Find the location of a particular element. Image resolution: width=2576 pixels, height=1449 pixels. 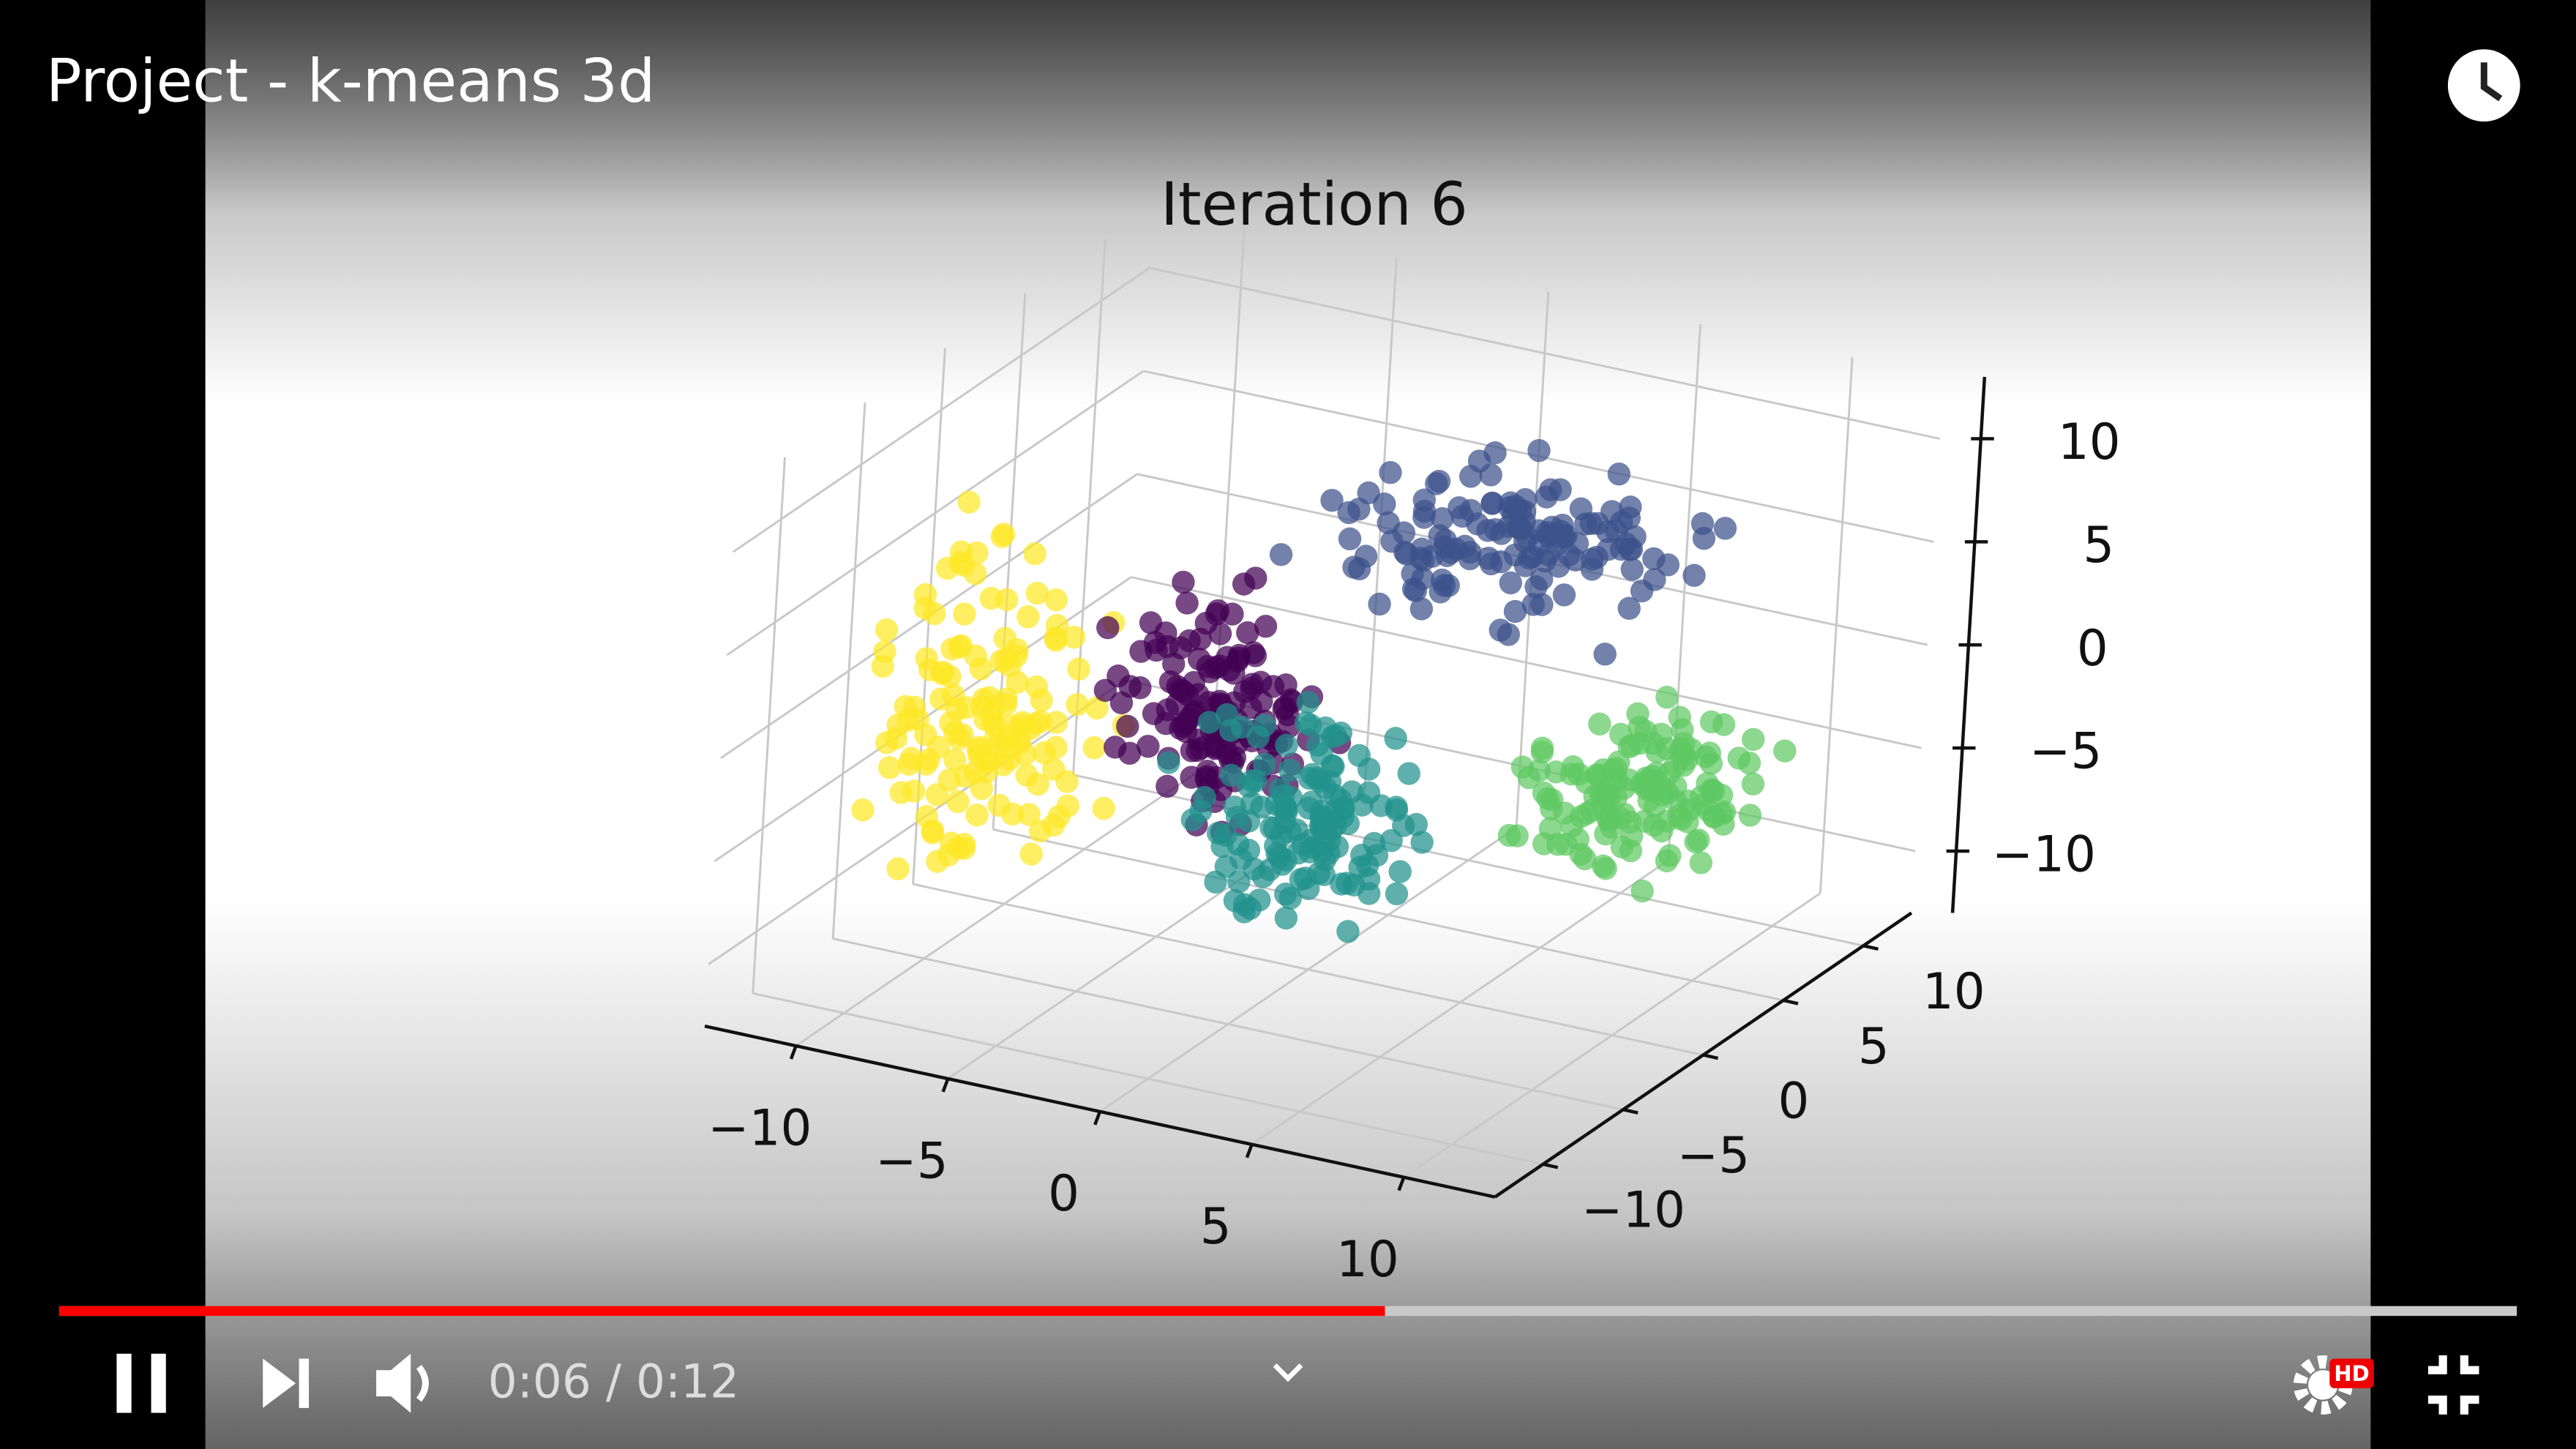

exit-fullscreen-button is located at coordinates (2453, 1385).